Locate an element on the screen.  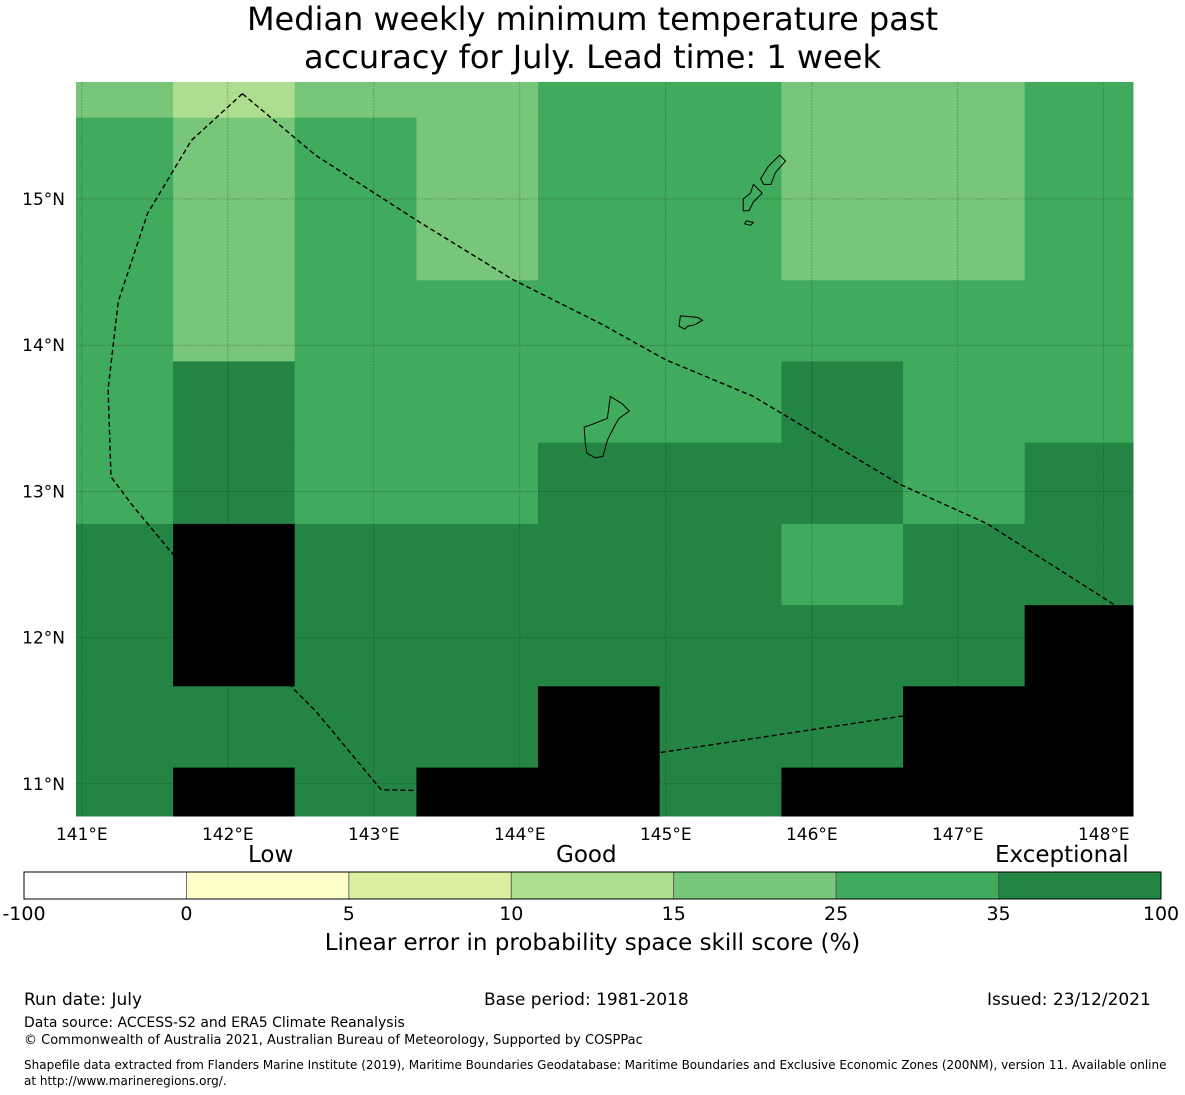
colorbar-frame is located at coordinates (592, 885).